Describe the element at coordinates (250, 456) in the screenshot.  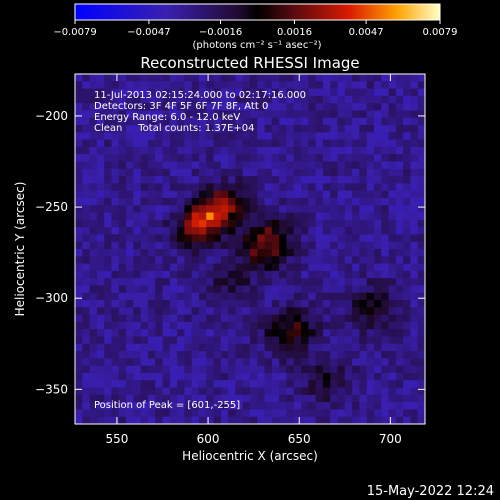
I see `x-axis-label: Heliocentric X (arcsec)` at that location.